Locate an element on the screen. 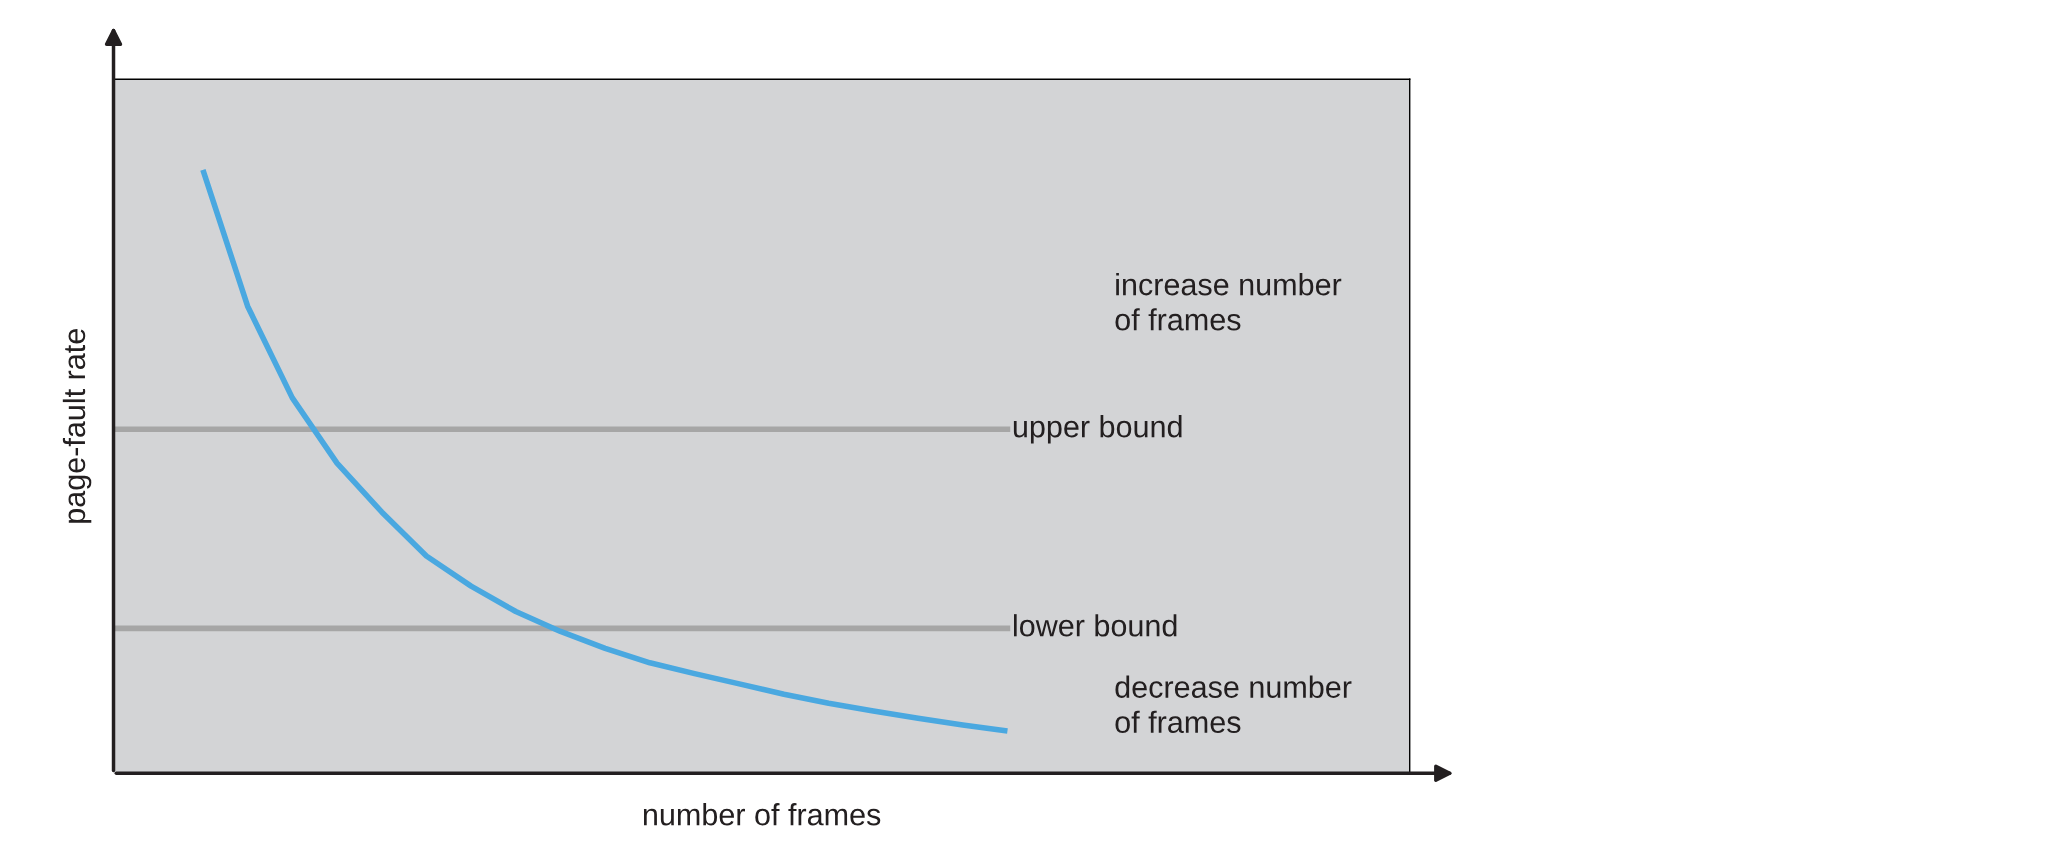 This screenshot has width=2064, height=862. annotation: increase number of frames is located at coordinates (1228, 302).